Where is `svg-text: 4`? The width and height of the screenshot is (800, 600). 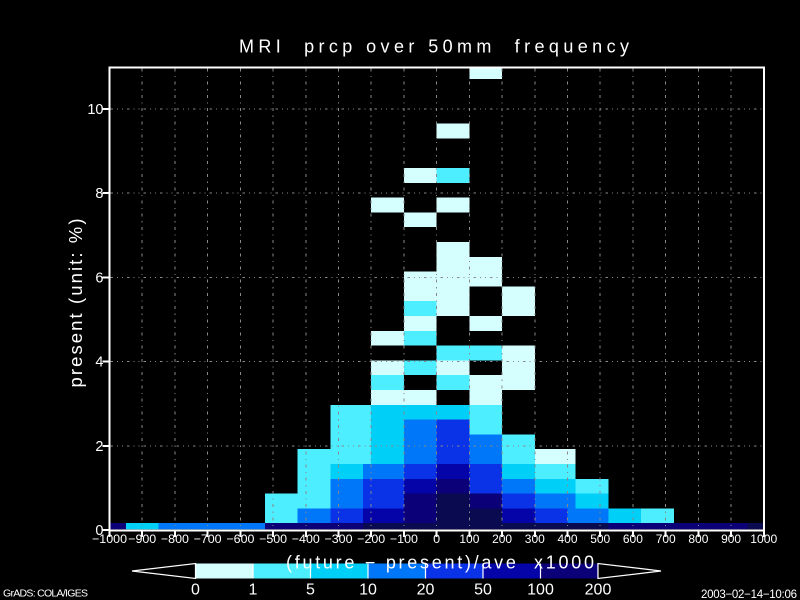
svg-text: 4 is located at coordinates (99, 363).